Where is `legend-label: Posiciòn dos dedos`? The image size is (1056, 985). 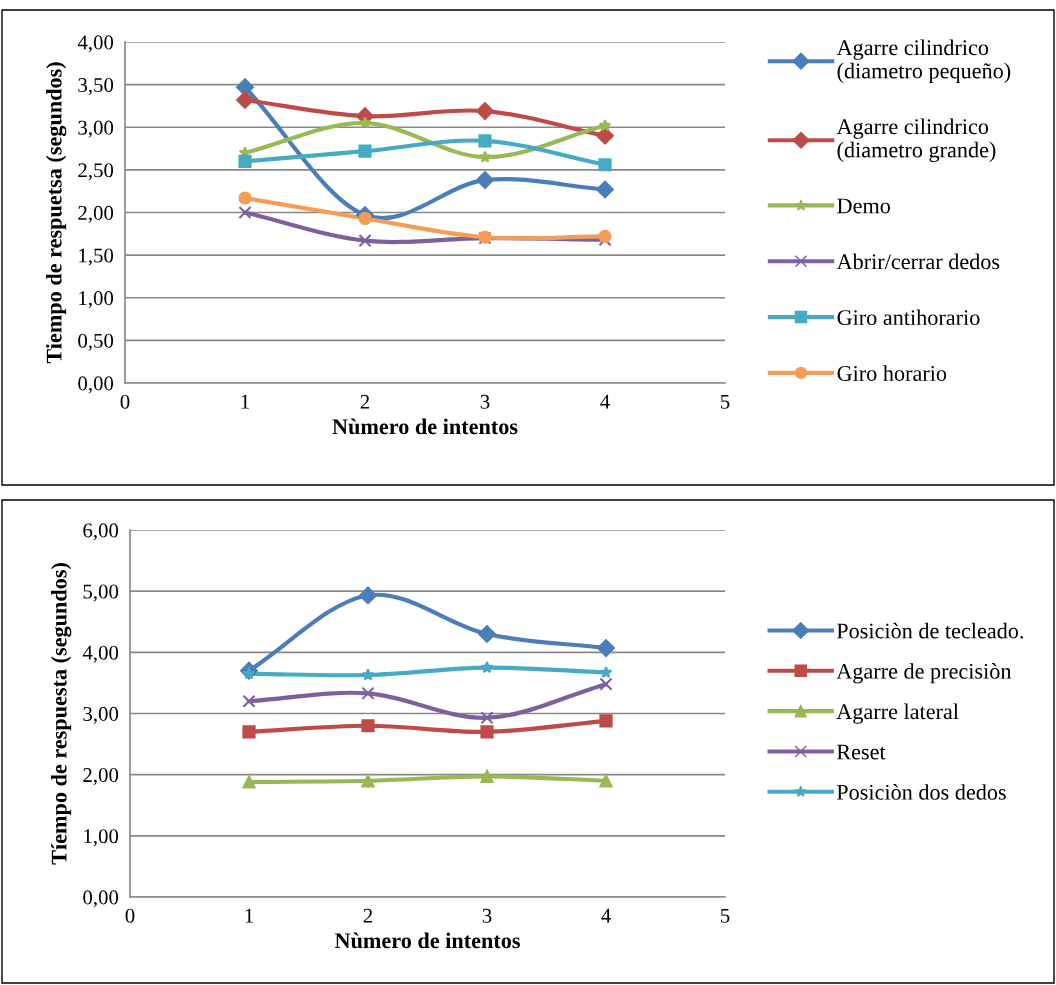 legend-label: Posiciòn dos dedos is located at coordinates (921, 792).